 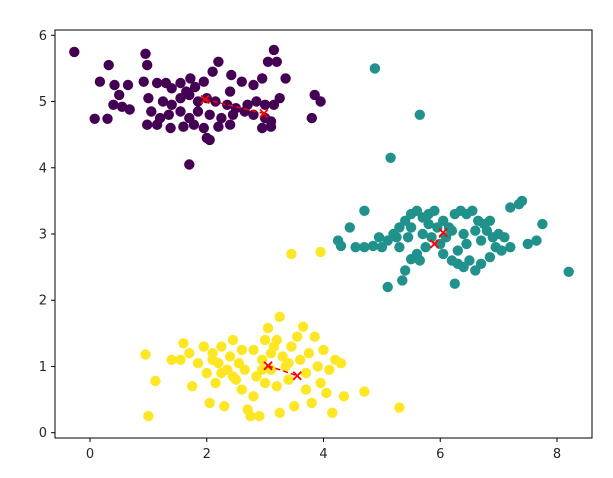 I want to click on y-axis-ticks: 0 1 2 3 4 5 6, so click(x=47, y=235).